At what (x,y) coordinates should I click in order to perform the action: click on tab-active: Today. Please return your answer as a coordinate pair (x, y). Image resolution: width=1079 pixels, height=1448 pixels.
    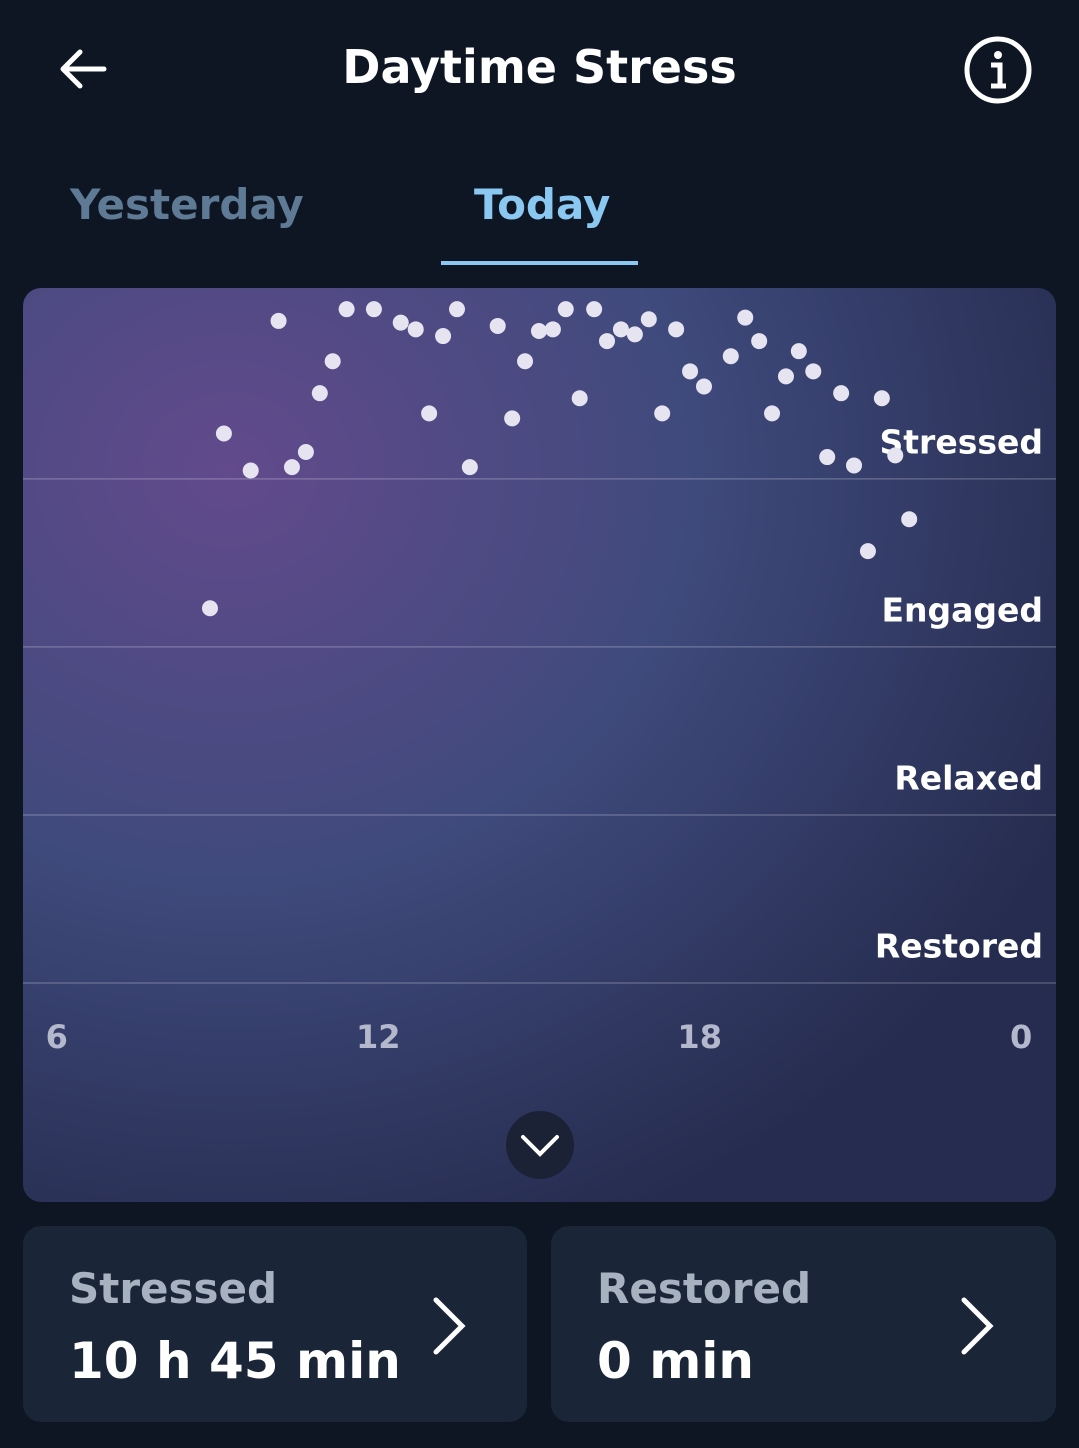
    Looking at the image, I should click on (542, 204).